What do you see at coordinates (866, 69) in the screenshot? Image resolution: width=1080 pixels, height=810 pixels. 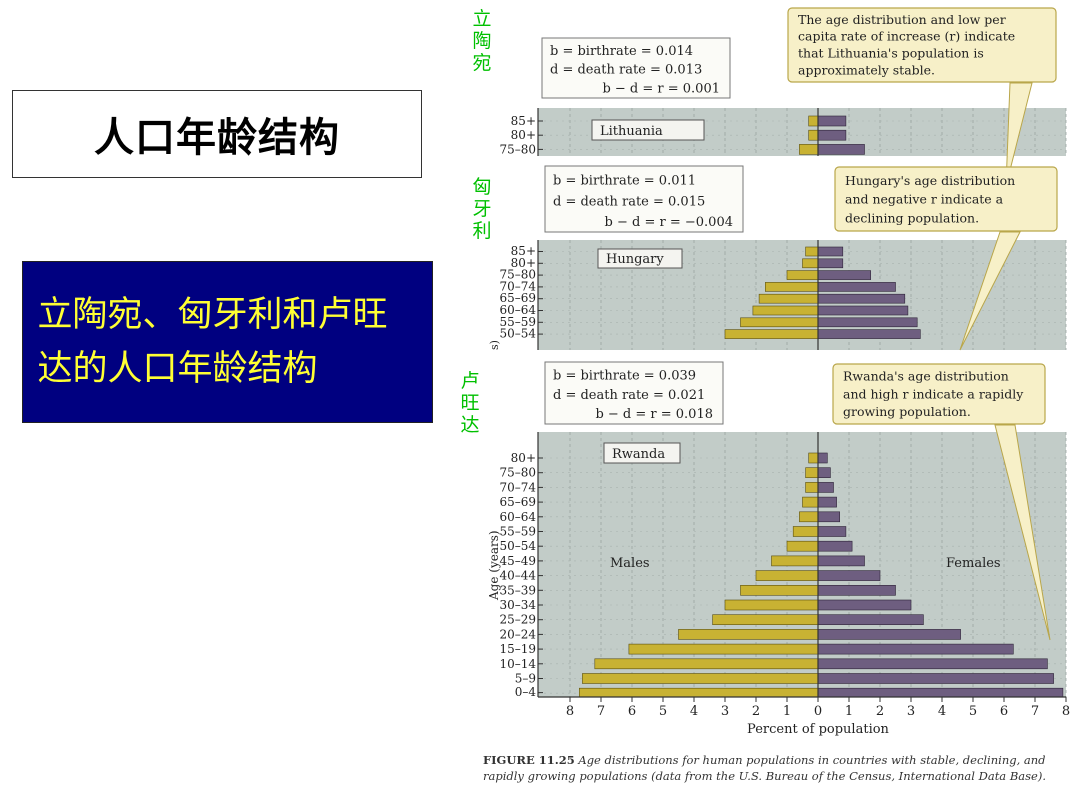 I see `lithuania-annotation-line: approximately stable.` at bounding box center [866, 69].